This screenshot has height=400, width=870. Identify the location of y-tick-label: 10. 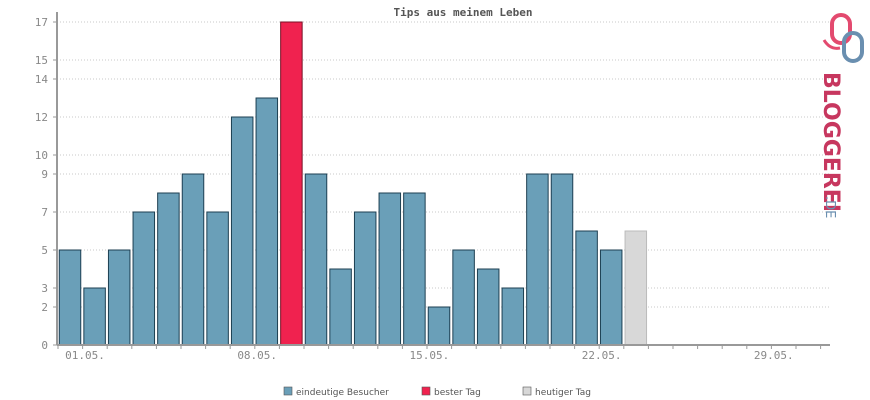
(41, 155).